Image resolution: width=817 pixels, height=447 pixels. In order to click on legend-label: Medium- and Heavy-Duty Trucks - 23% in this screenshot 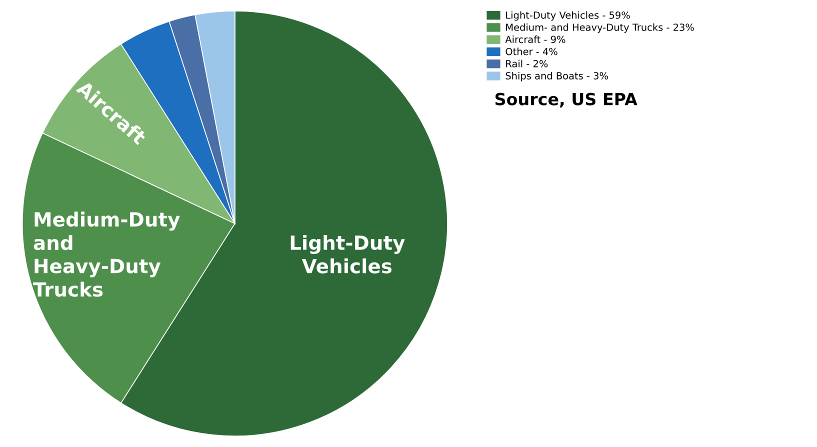, I will do `click(600, 28)`.